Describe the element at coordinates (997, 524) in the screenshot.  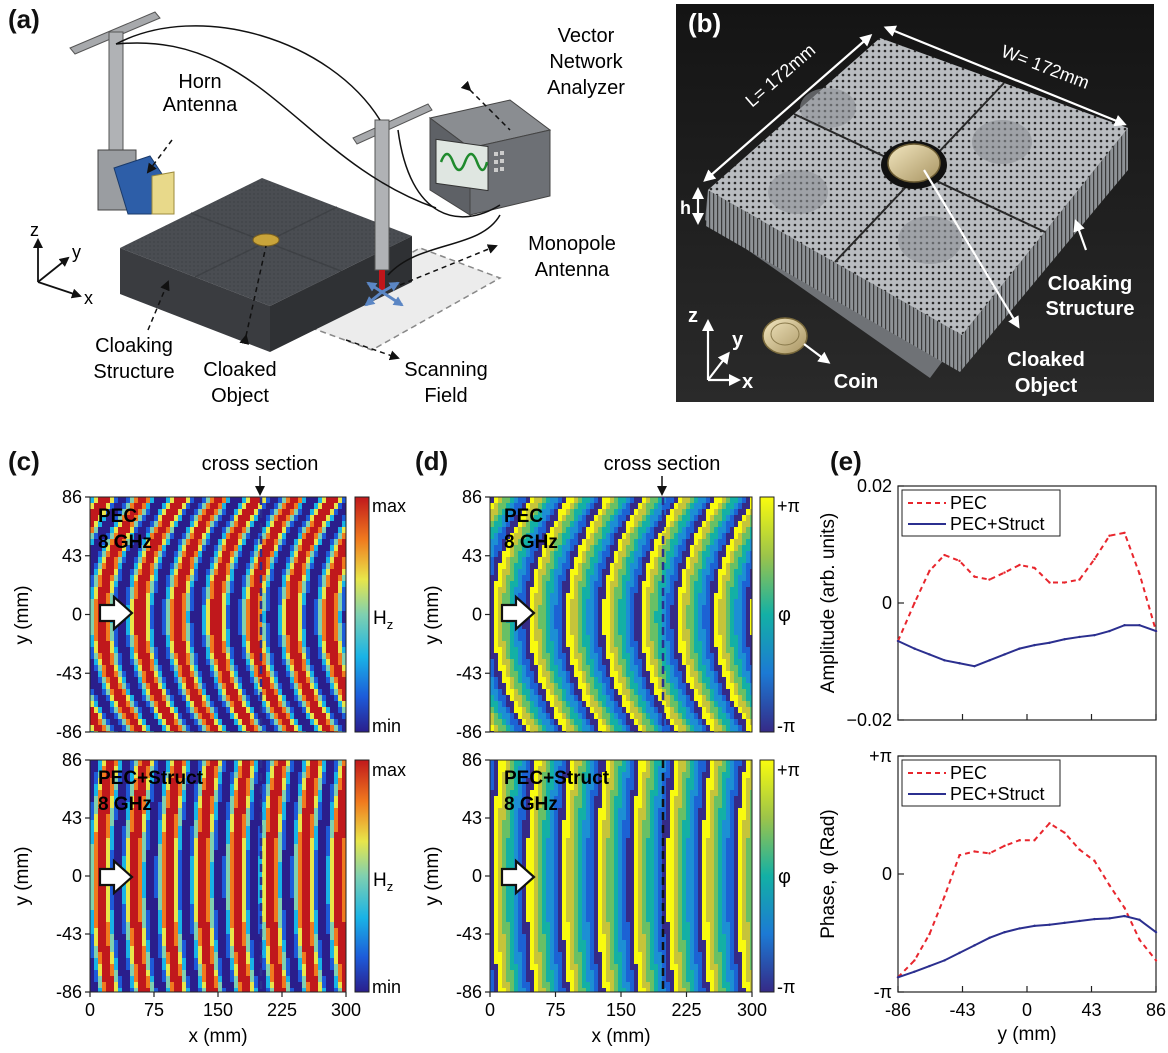
I see `legend-entry: PEC+Struct` at that location.